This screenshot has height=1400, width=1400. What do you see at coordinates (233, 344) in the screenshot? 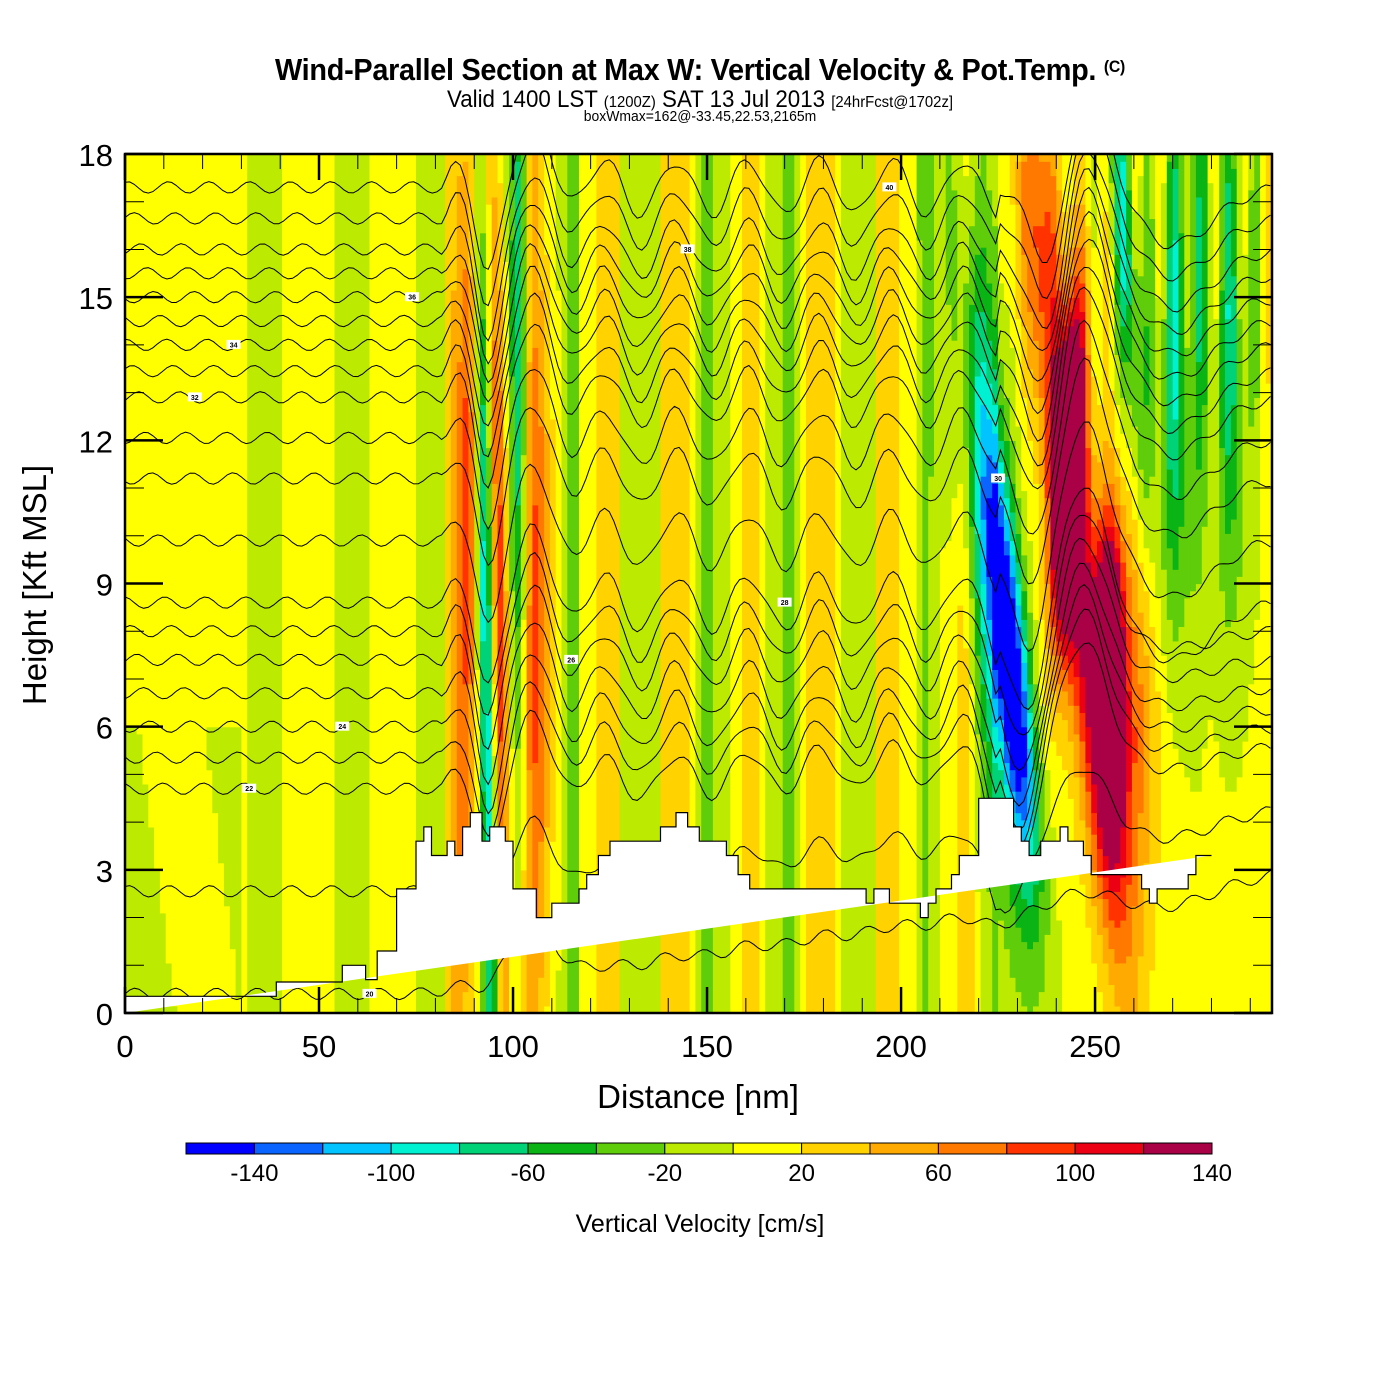
I see `isentrope-label: 34` at bounding box center [233, 344].